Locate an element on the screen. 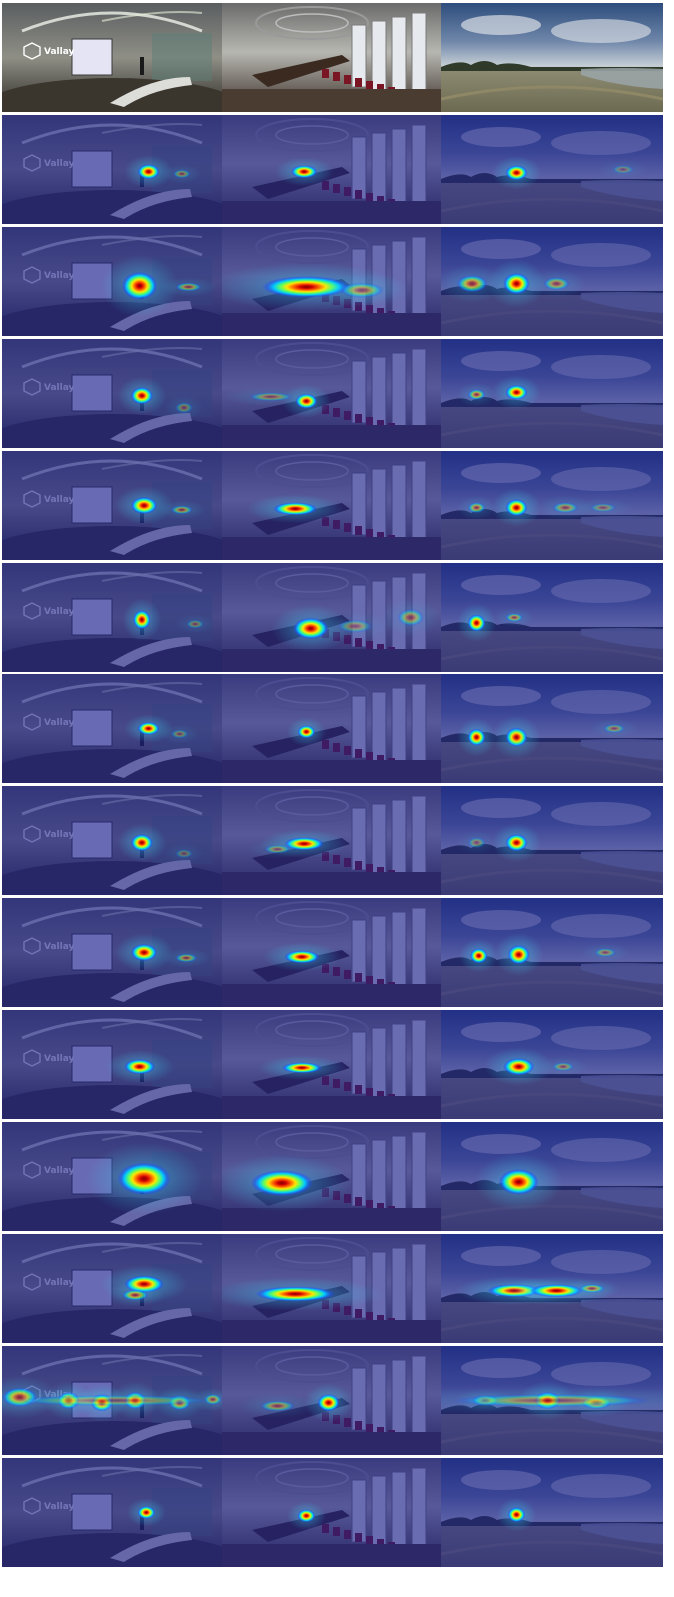 This screenshot has width=674, height=1597. source-image-conference-hall: Vallay is located at coordinates (113, 57).